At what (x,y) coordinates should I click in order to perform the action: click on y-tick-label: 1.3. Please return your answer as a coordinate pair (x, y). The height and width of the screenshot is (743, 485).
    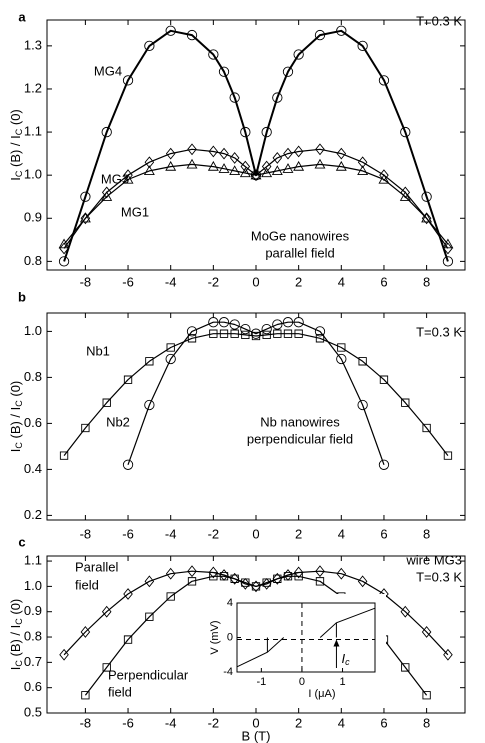
    Looking at the image, I should click on (33, 44).